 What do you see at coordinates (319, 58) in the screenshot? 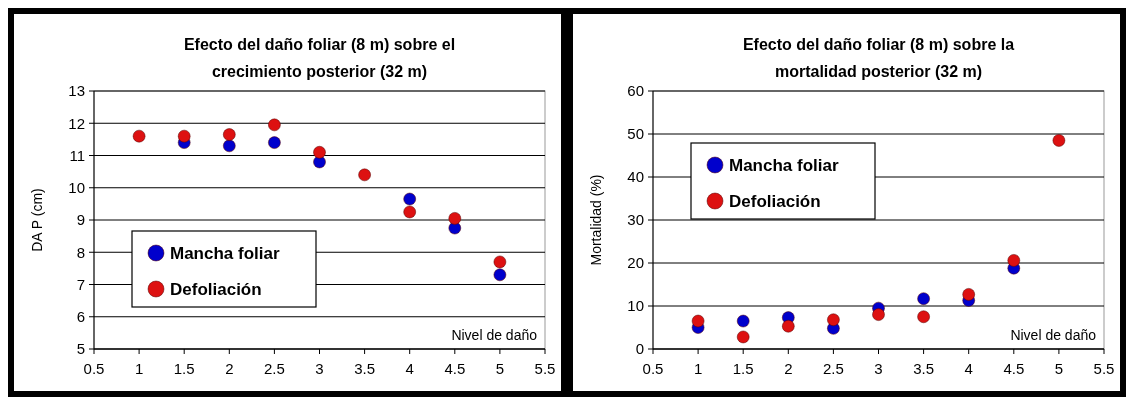
I see `chart-title: Efecto del daño foliar (8 m) sobre el crecimiento posterior (32 m)` at bounding box center [319, 58].